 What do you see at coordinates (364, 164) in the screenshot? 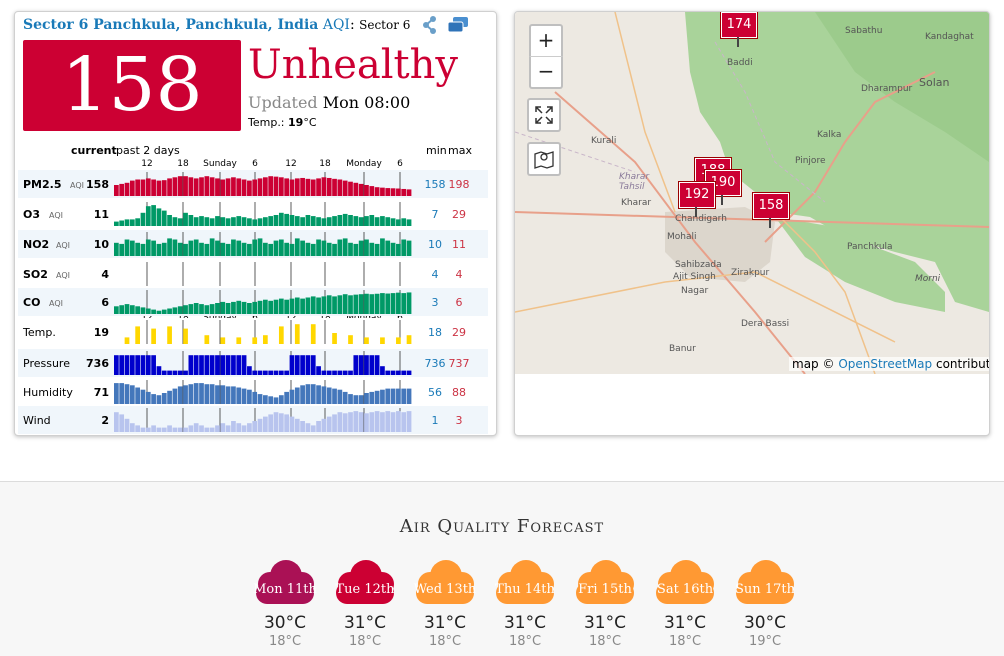
I see `time-label: Monday` at bounding box center [364, 164].